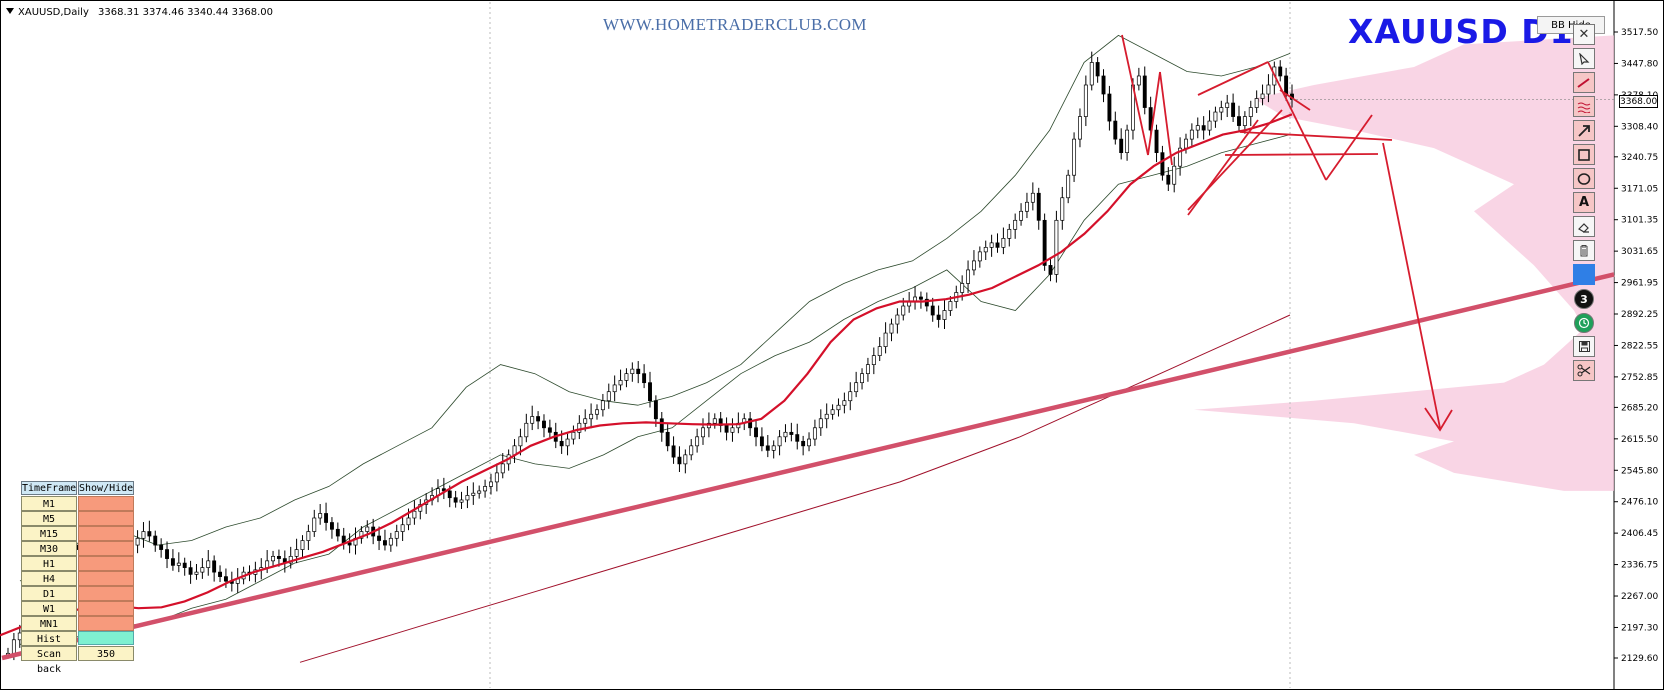 This screenshot has height=690, width=1664. I want to click on close-icon: ✕, so click(1584, 34).